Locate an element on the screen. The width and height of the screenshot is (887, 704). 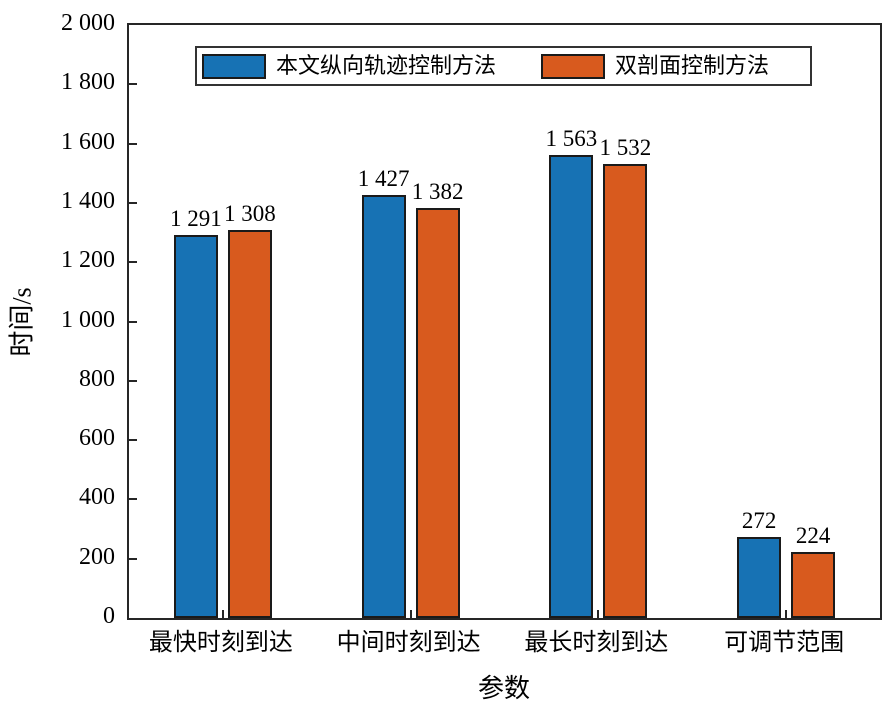
bar-value-label: 272 is located at coordinates (759, 520).